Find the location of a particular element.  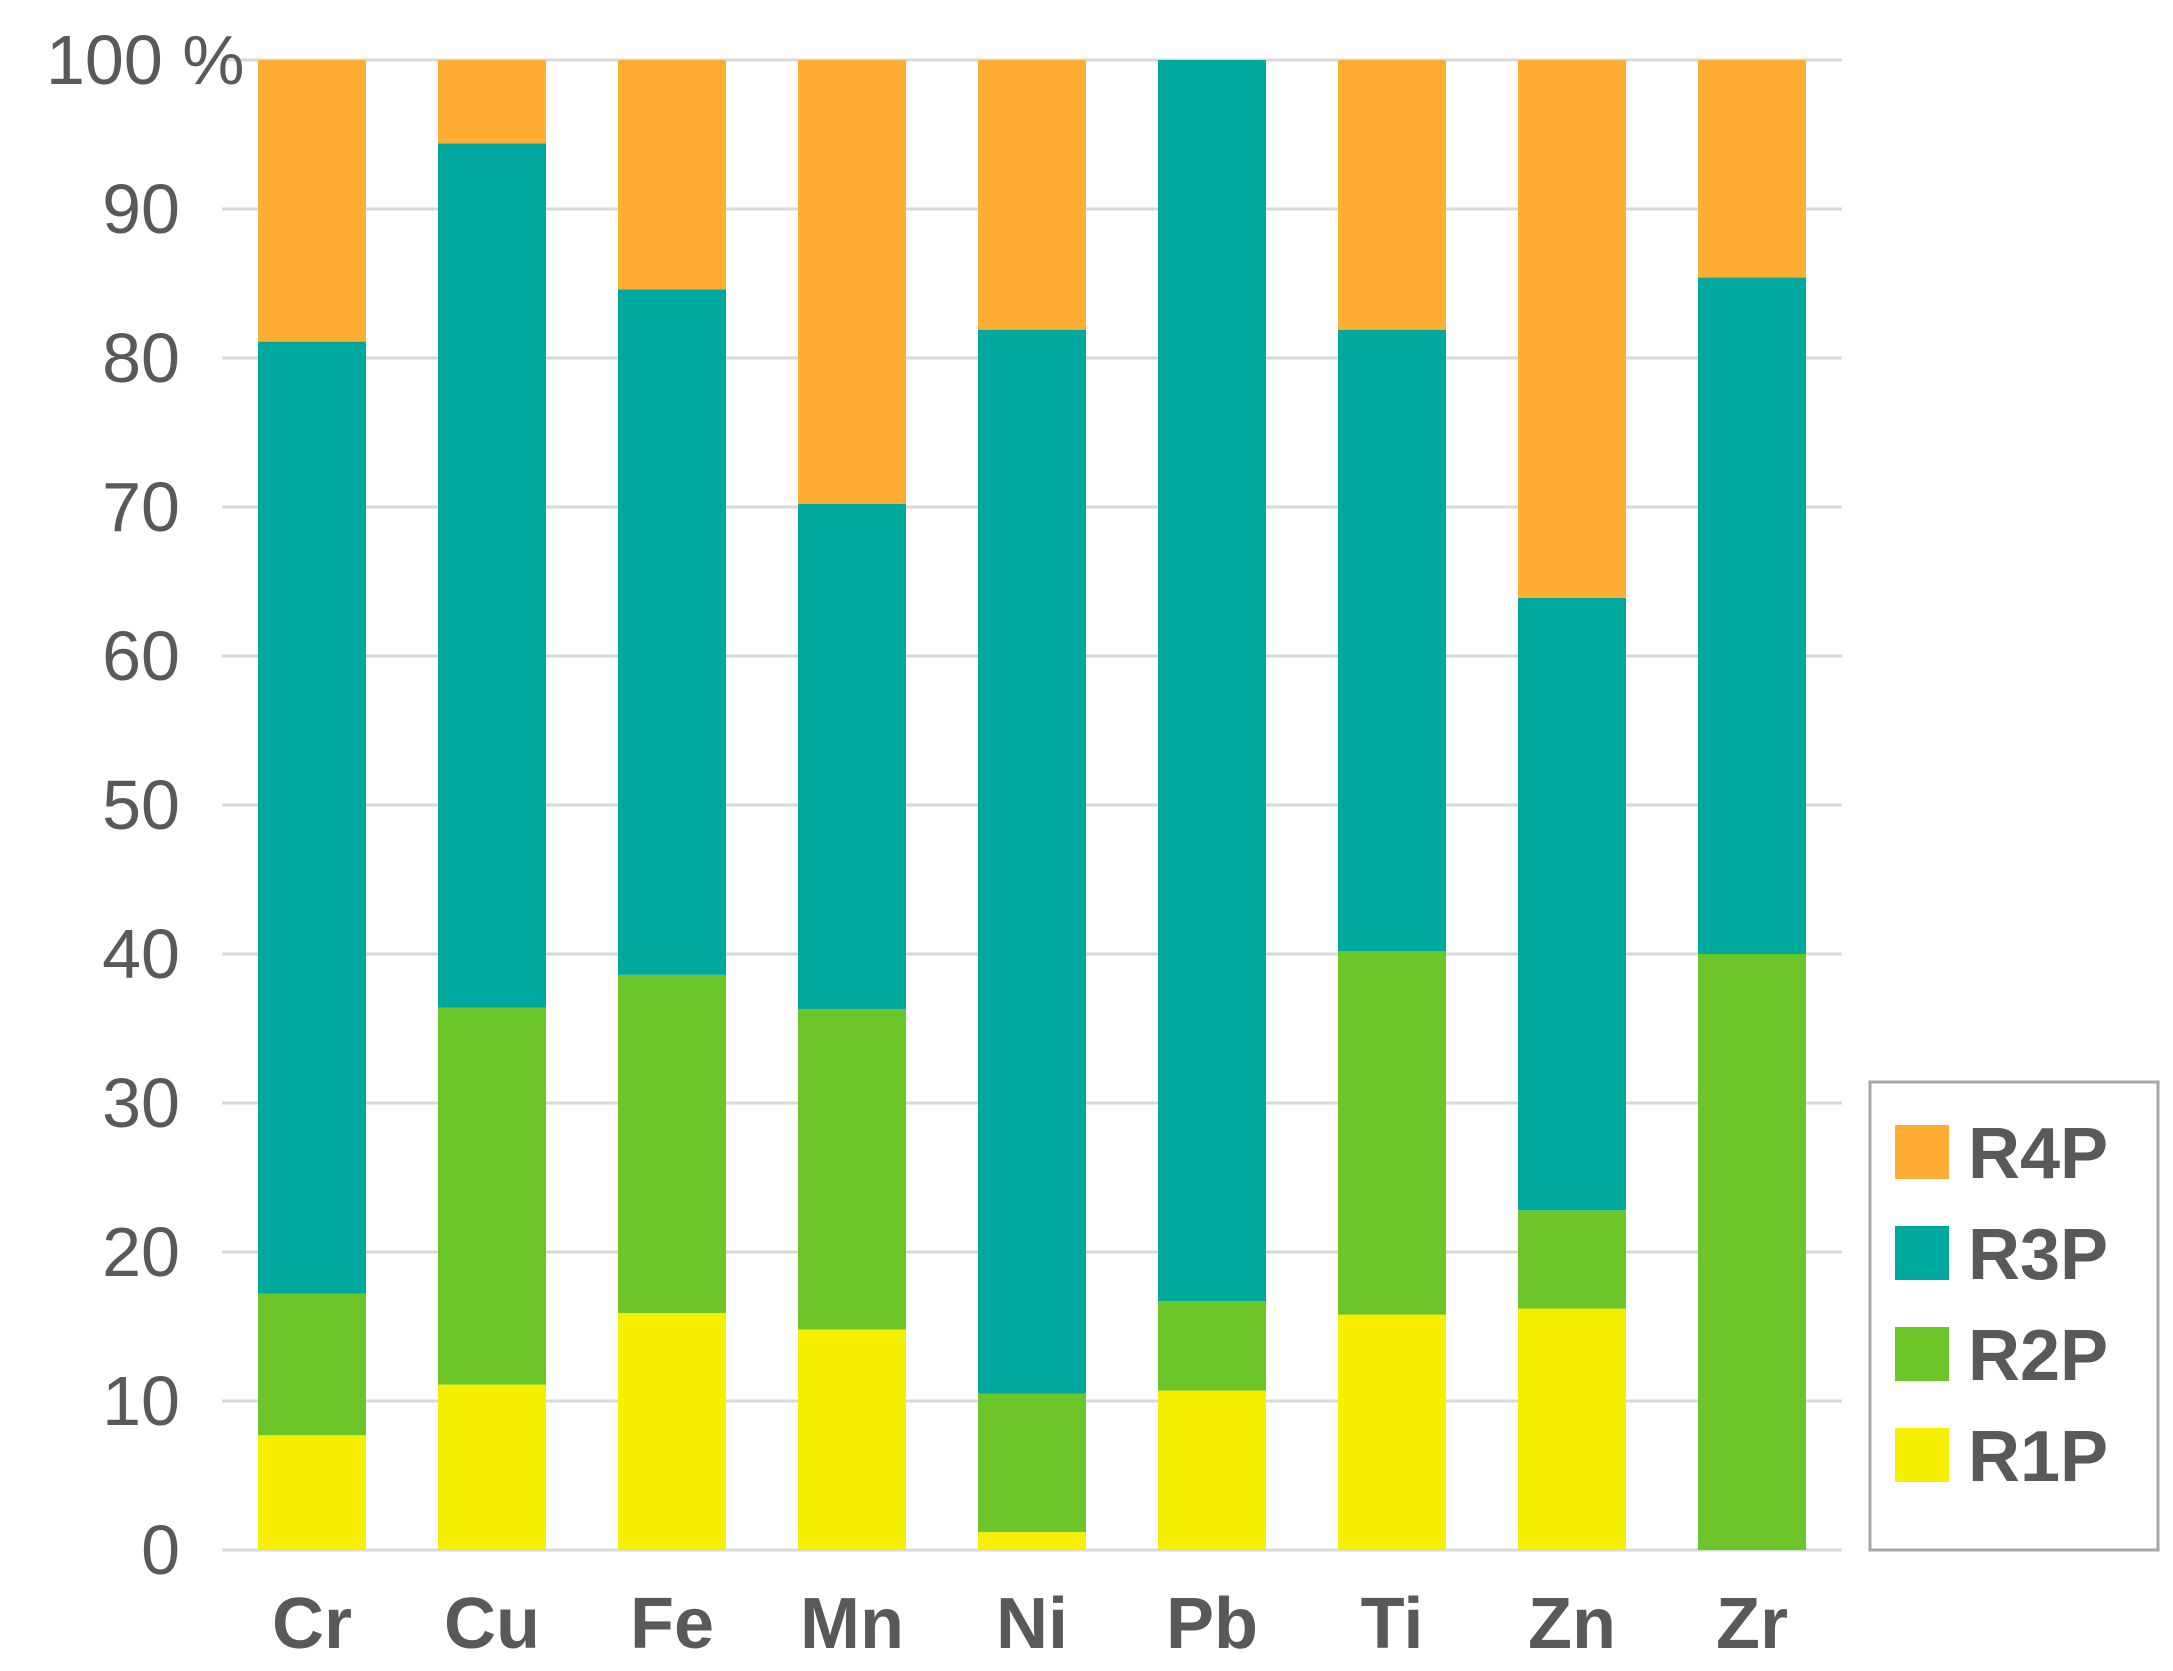

legend-swatch-r2p is located at coordinates (1922, 1354).